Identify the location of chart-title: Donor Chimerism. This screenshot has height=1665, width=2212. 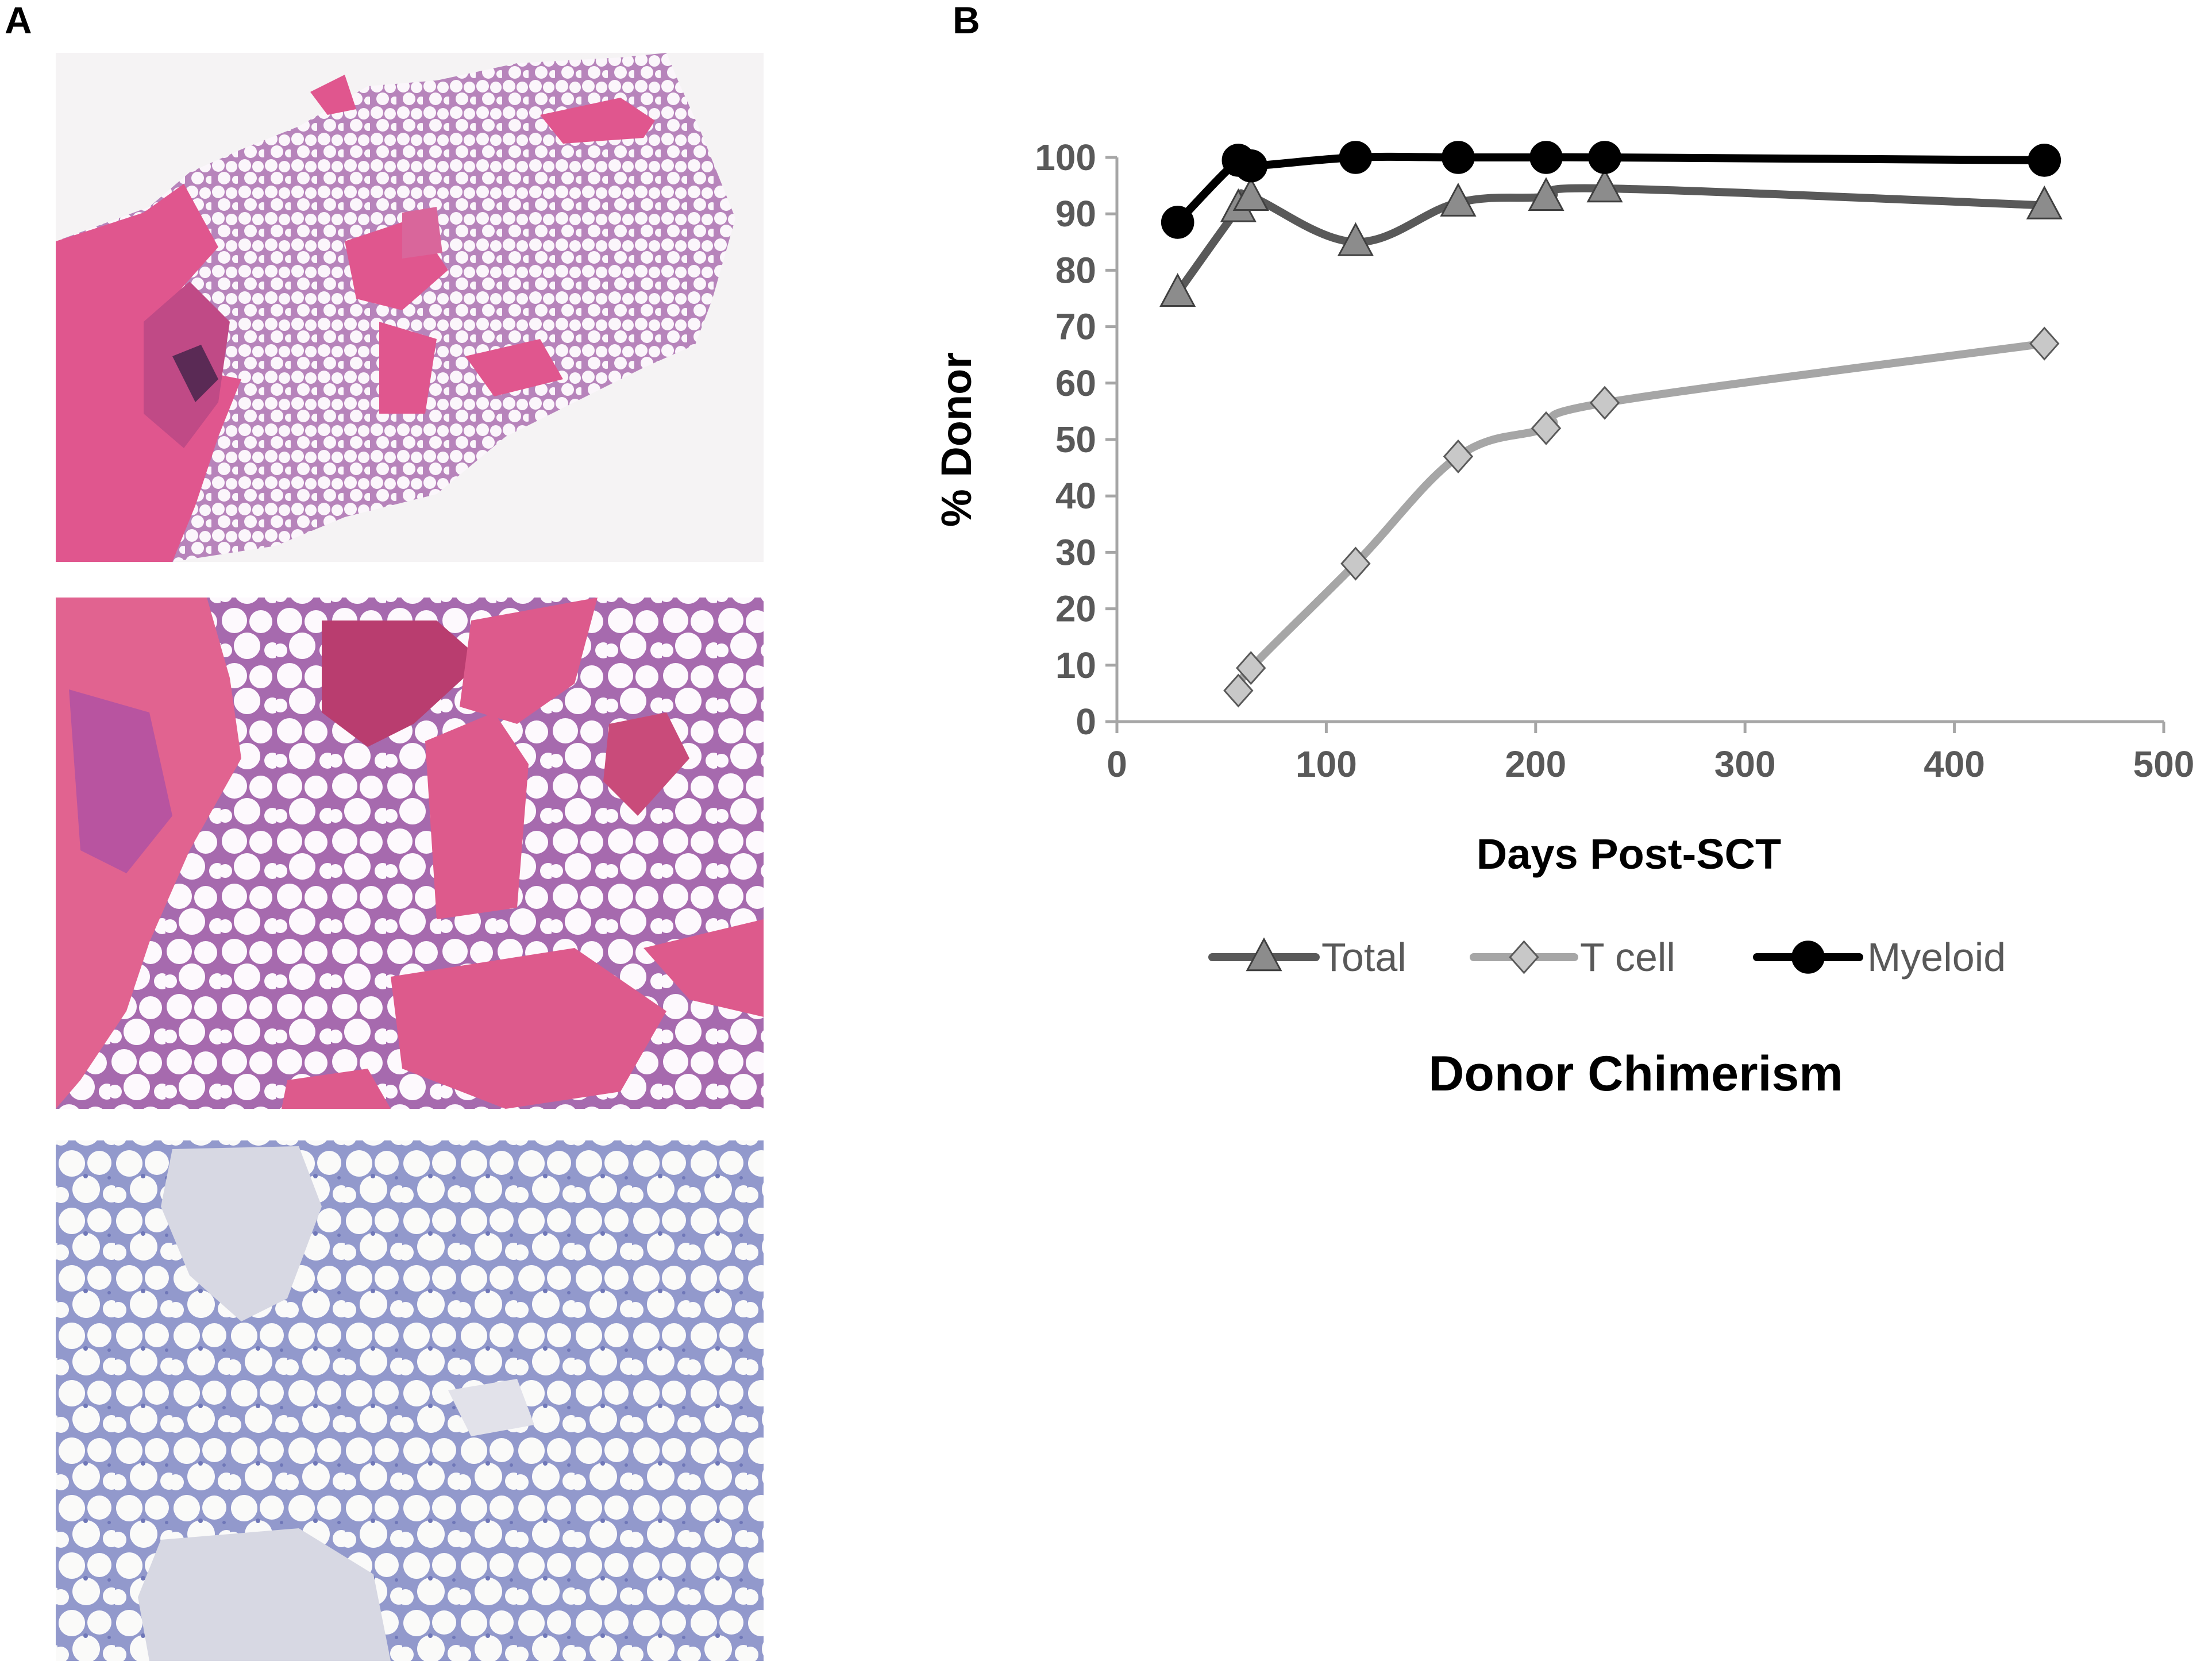
(1635, 1073).